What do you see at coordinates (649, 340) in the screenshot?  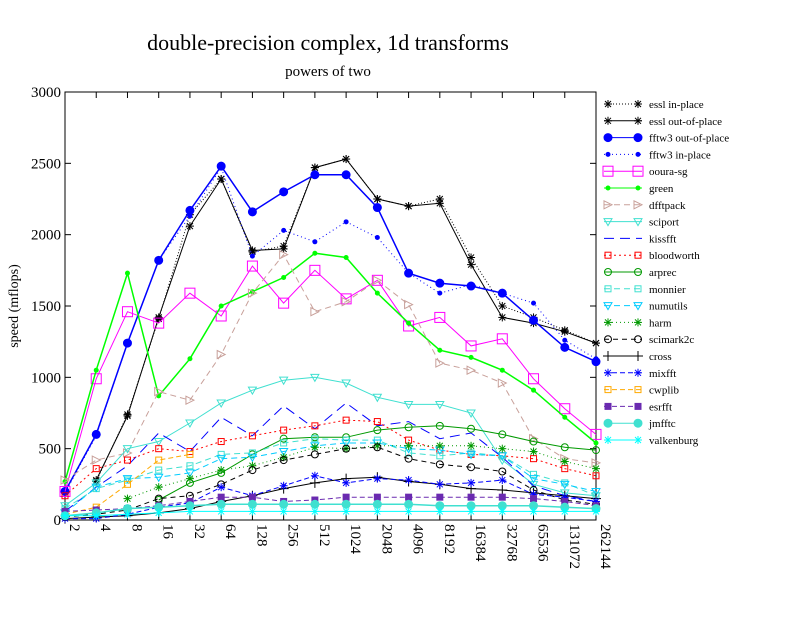 I see `legend-item: scimark2c` at bounding box center [649, 340].